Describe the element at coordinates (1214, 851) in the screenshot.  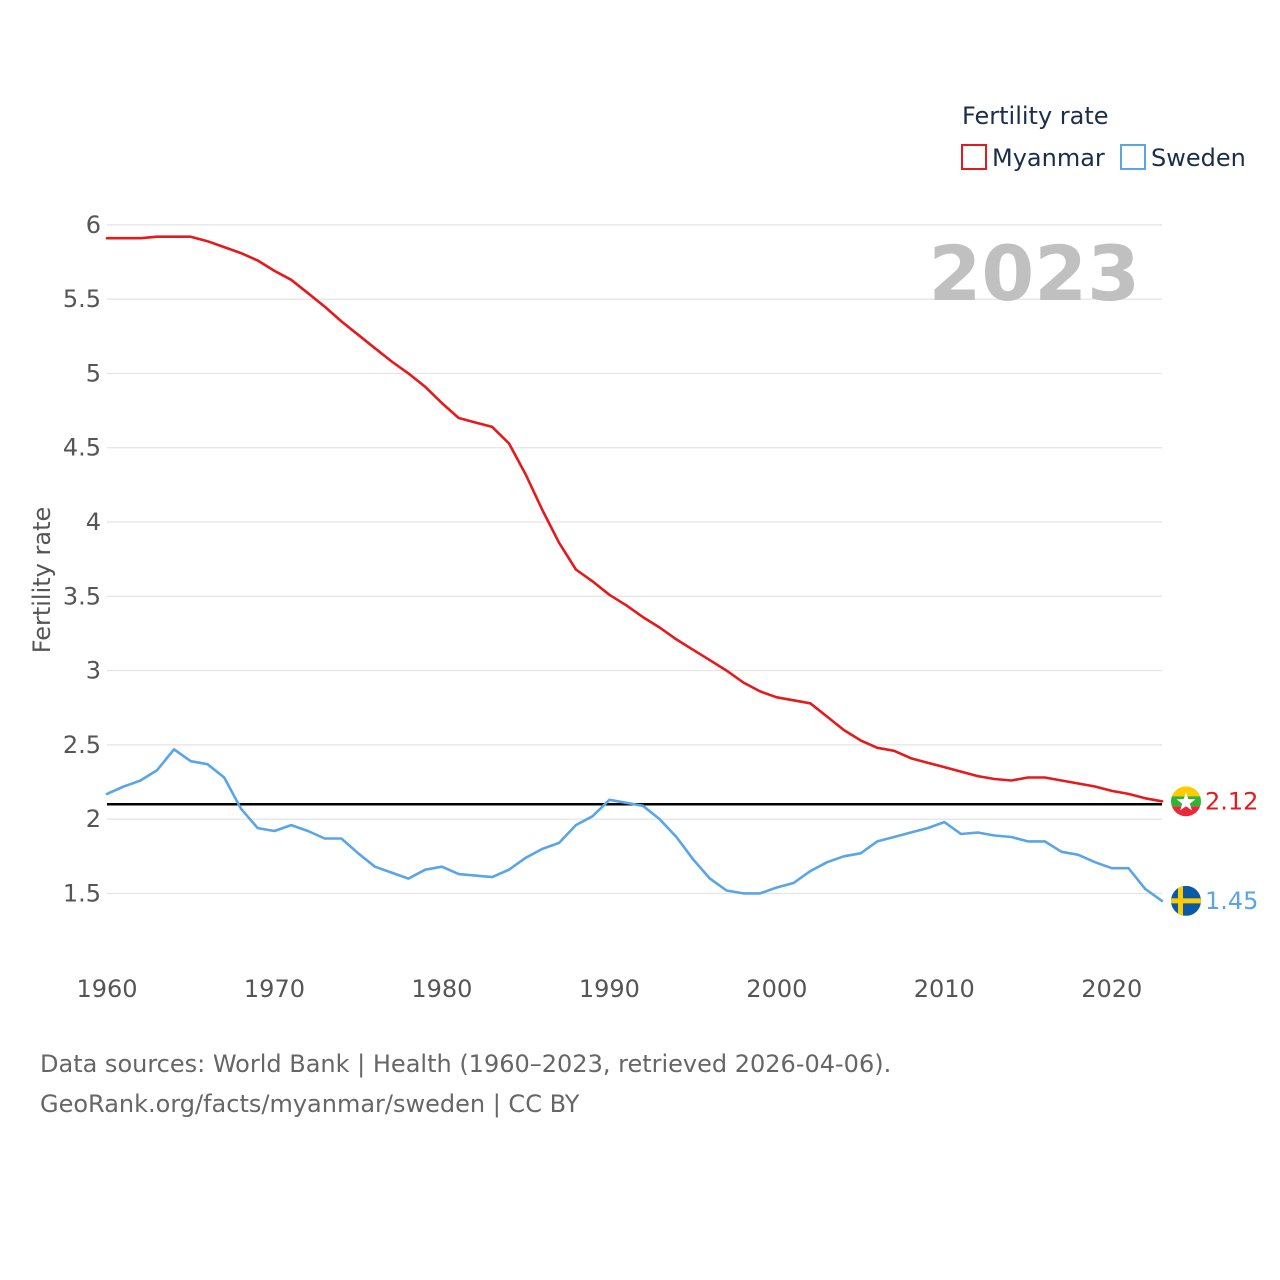
I see `end-markers: 2.12 1.45` at that location.